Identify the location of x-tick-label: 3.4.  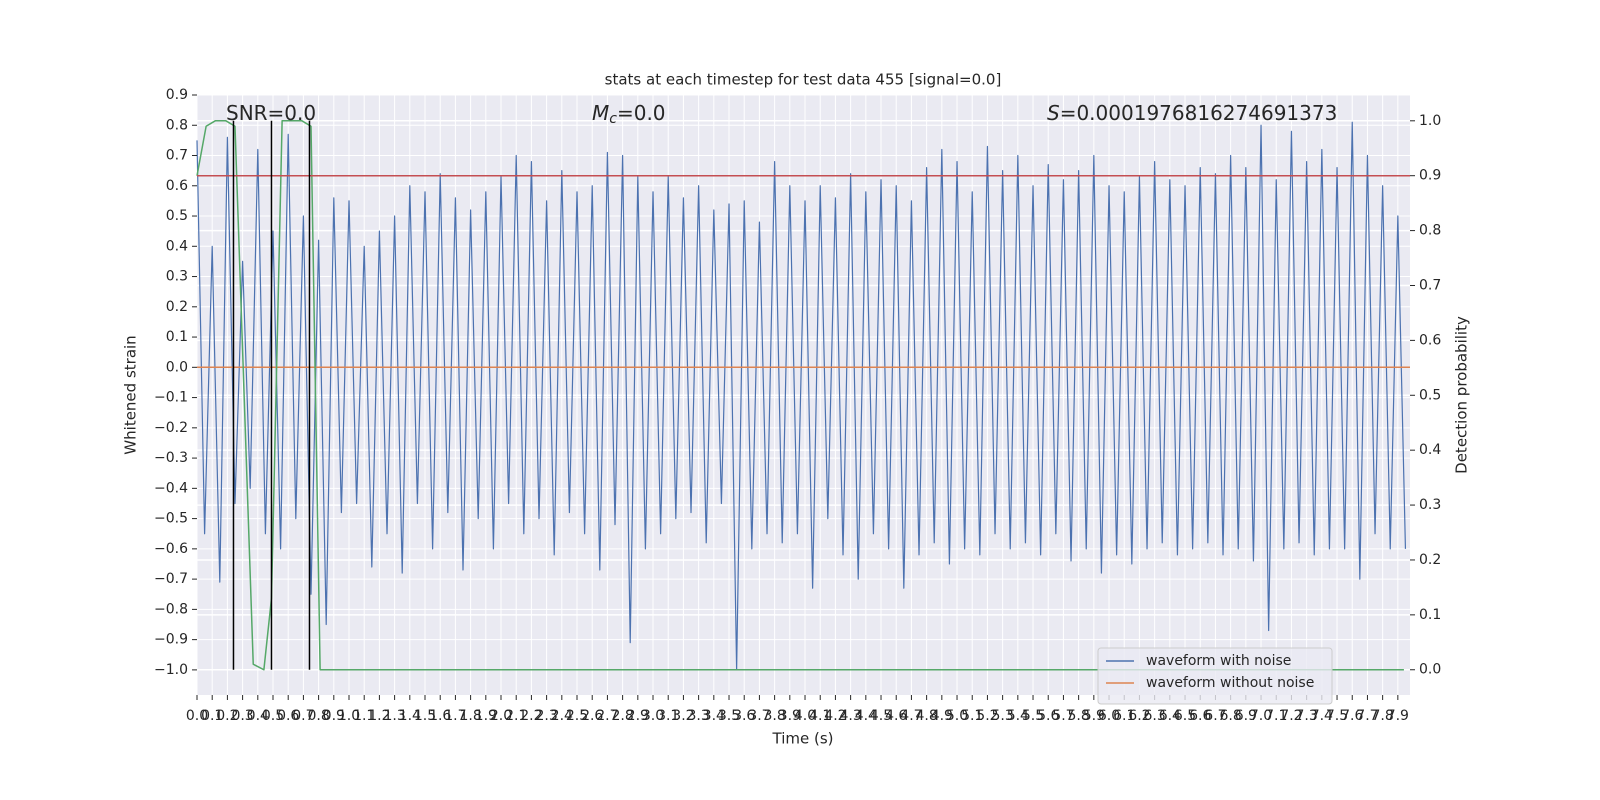
(714, 716).